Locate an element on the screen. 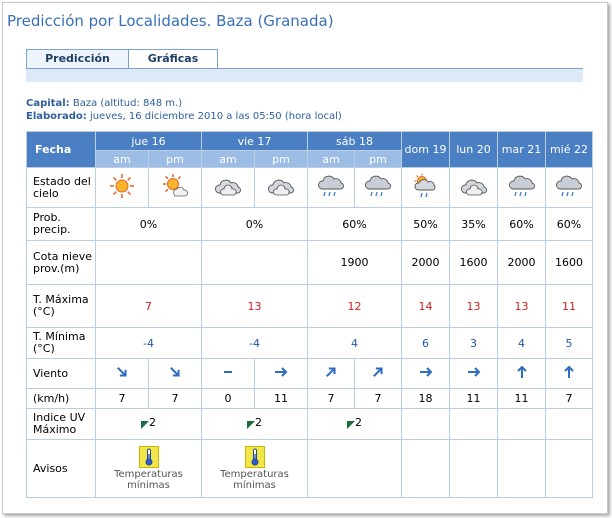 The image size is (612, 518). tmax-cell: 14 is located at coordinates (425, 306).